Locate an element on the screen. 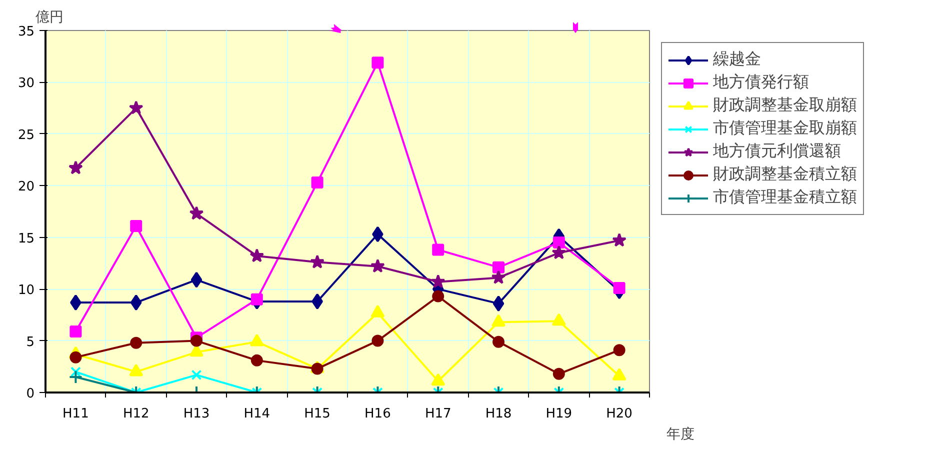 This screenshot has width=937, height=462. x-tick-label: H19 is located at coordinates (559, 414).